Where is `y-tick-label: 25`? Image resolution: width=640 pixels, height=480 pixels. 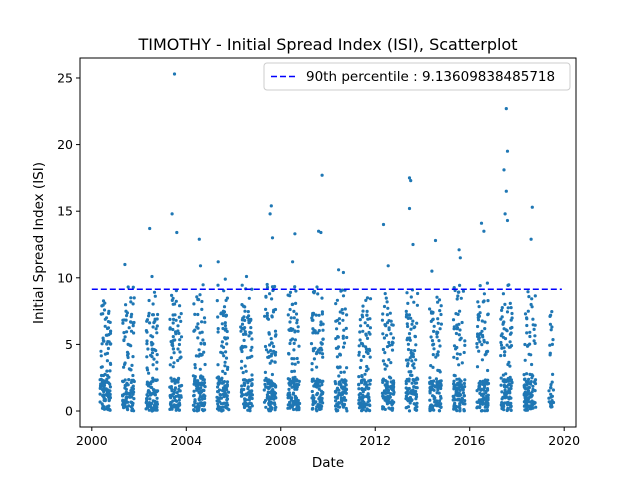 y-tick-label: 25 is located at coordinates (65, 77).